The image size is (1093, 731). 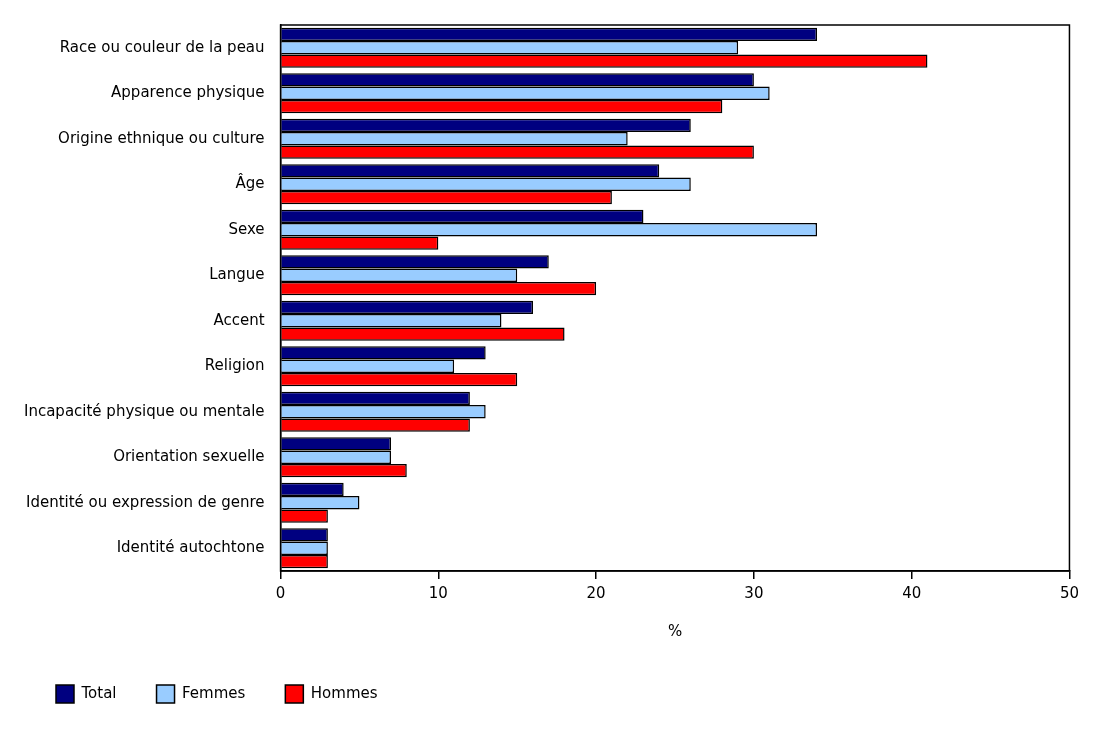 I want to click on x-tick-label: 40, so click(x=912, y=592).